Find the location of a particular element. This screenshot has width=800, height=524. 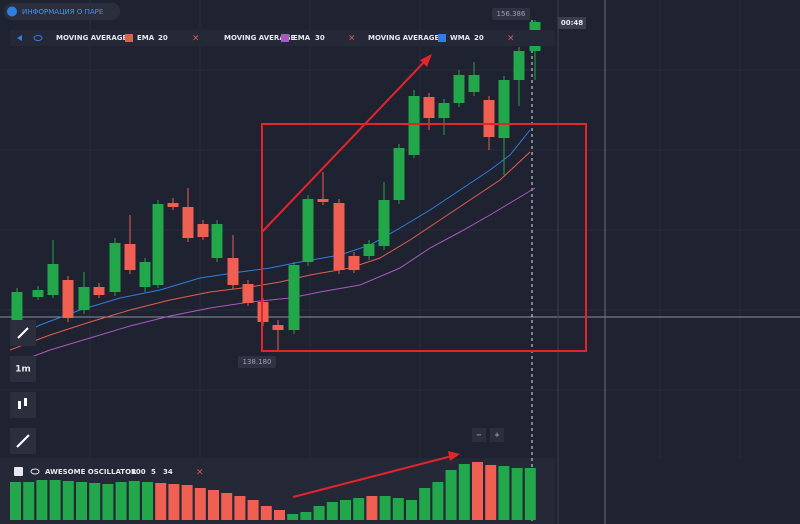

info-icon is located at coordinates (12, 11).